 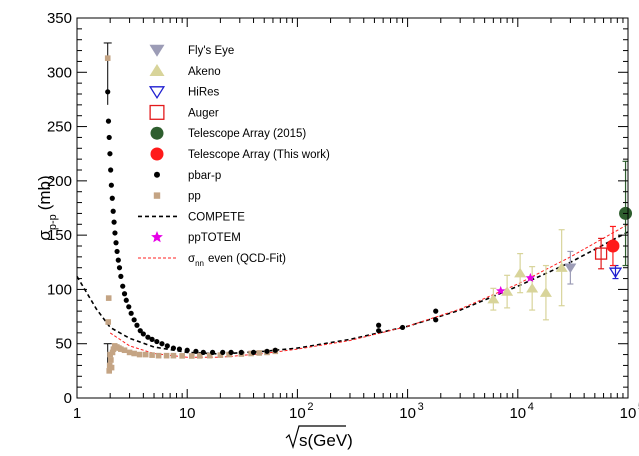 I want to click on y-tick-label: 350, so click(x=59, y=18).